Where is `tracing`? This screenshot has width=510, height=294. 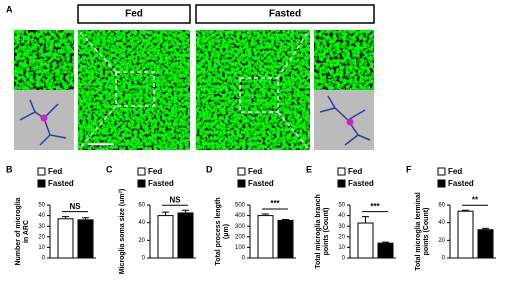
tracing is located at coordinates (344, 120).